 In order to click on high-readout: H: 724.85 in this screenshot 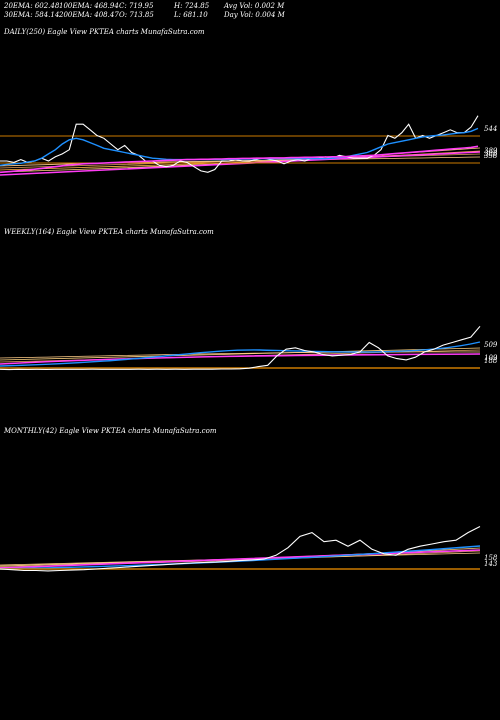, I will do `click(192, 6)`.